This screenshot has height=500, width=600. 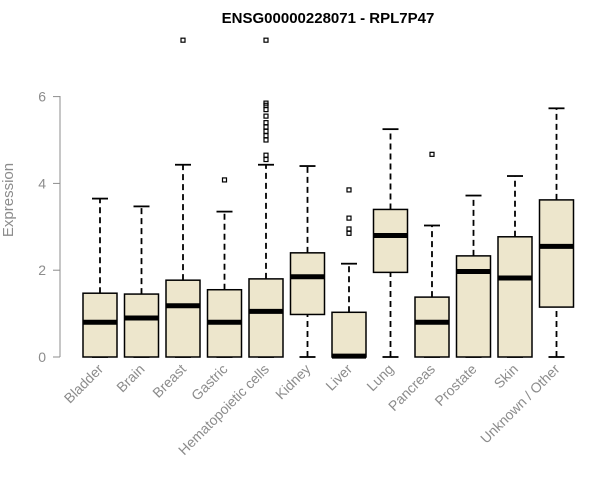 I want to click on box-gastric, so click(x=224, y=267).